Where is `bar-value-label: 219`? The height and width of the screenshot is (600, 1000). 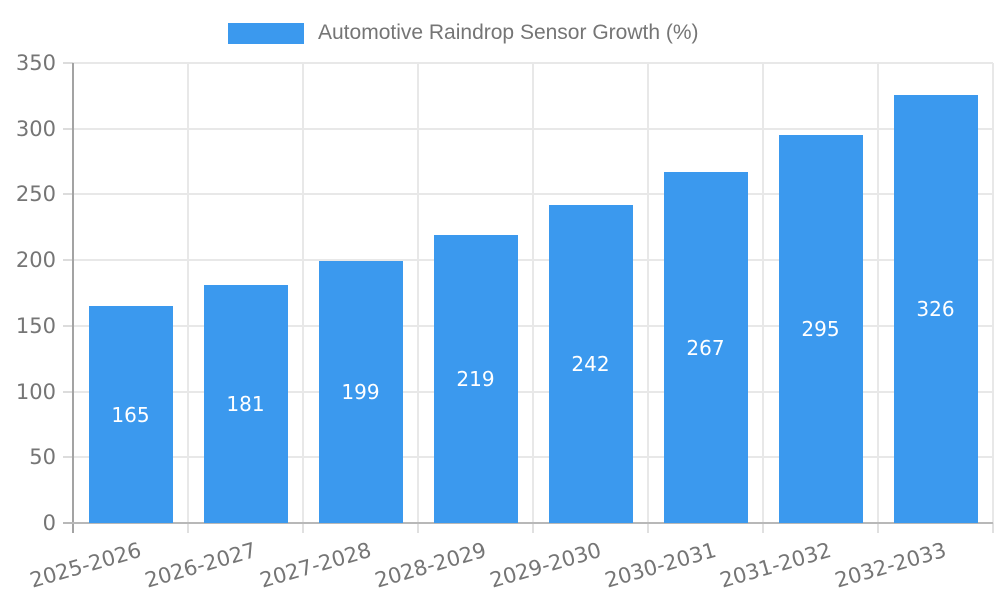 bar-value-label: 219 is located at coordinates (475, 379).